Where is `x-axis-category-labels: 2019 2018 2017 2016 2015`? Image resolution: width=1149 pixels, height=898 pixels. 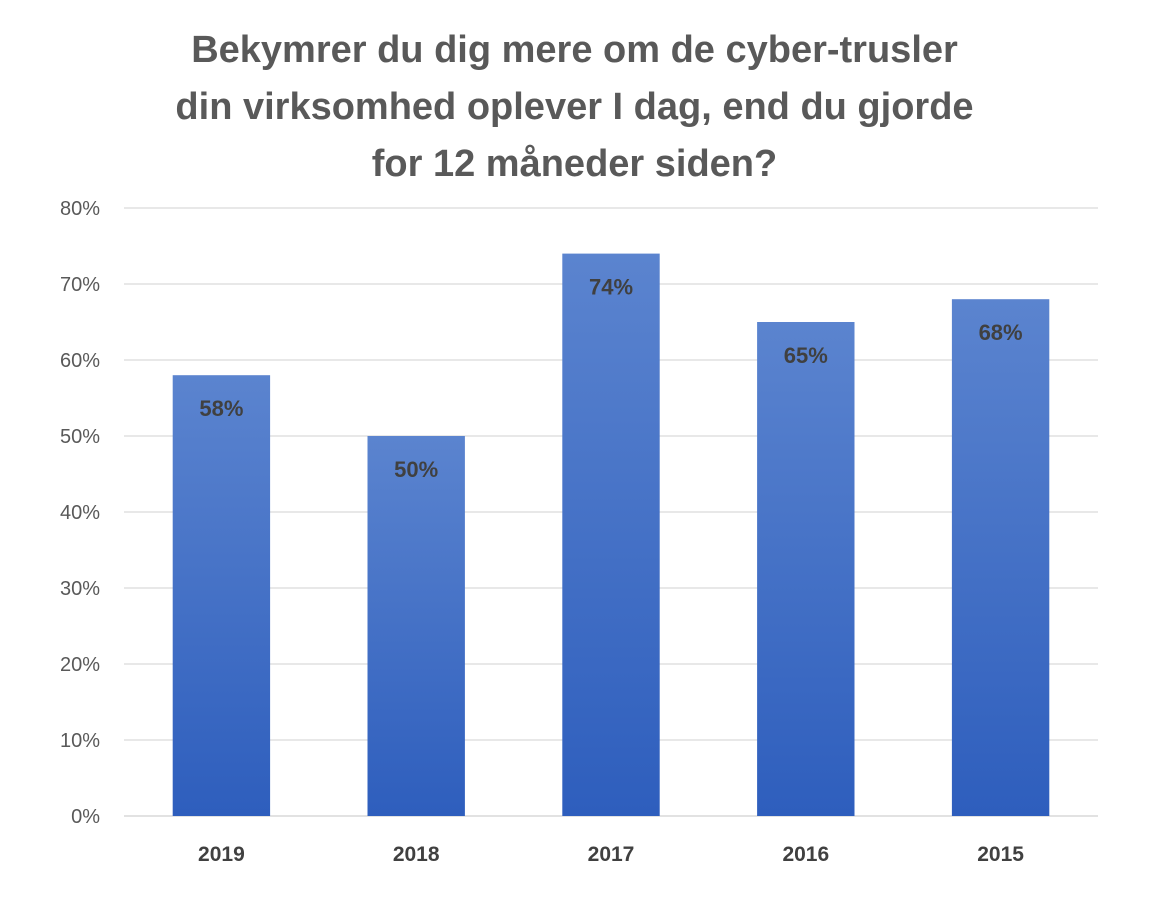 x-axis-category-labels: 2019 2018 2017 2016 2015 is located at coordinates (611, 854).